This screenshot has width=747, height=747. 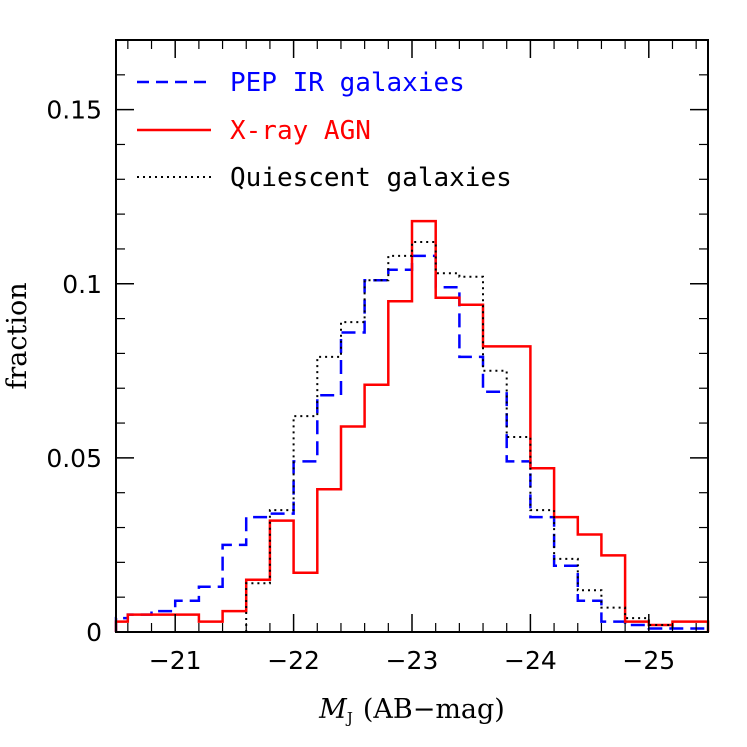 I want to click on y-tick-label: 0.15, so click(x=74, y=110).